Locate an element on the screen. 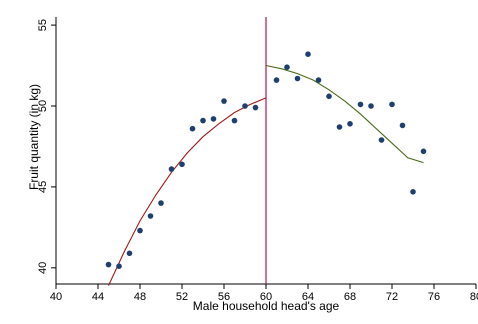 The width and height of the screenshot is (478, 324). x-tick-label-68: 68 is located at coordinates (350, 297).